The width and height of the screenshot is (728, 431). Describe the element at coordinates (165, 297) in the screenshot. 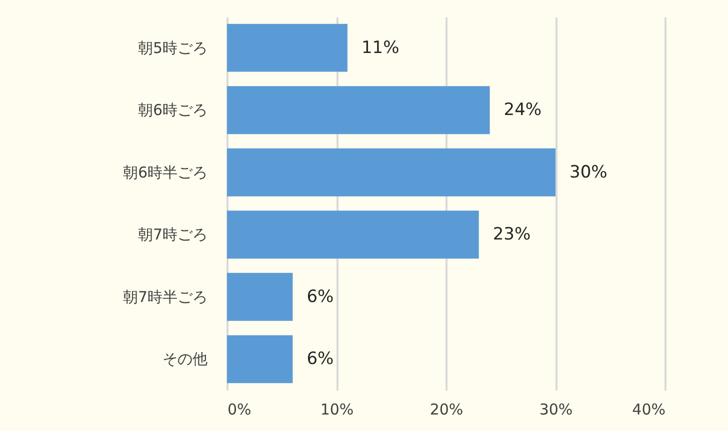

I see `y-tick-label: 朝7時半ごろ` at that location.